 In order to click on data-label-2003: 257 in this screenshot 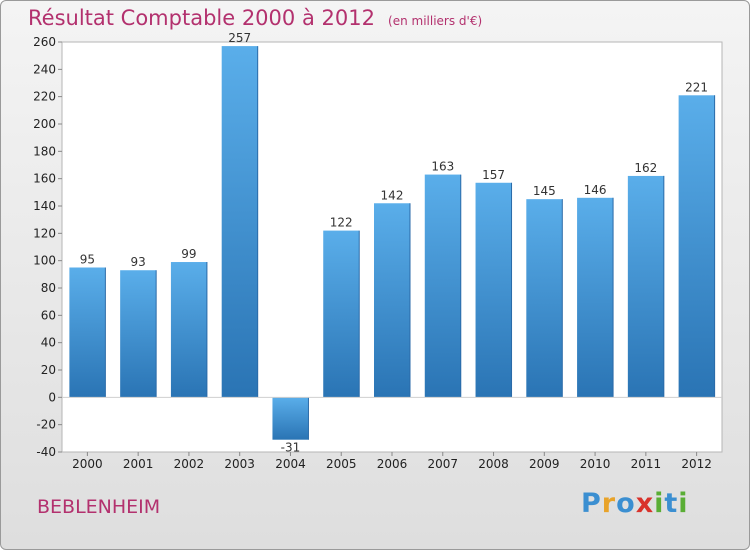, I will do `click(239, 38)`.